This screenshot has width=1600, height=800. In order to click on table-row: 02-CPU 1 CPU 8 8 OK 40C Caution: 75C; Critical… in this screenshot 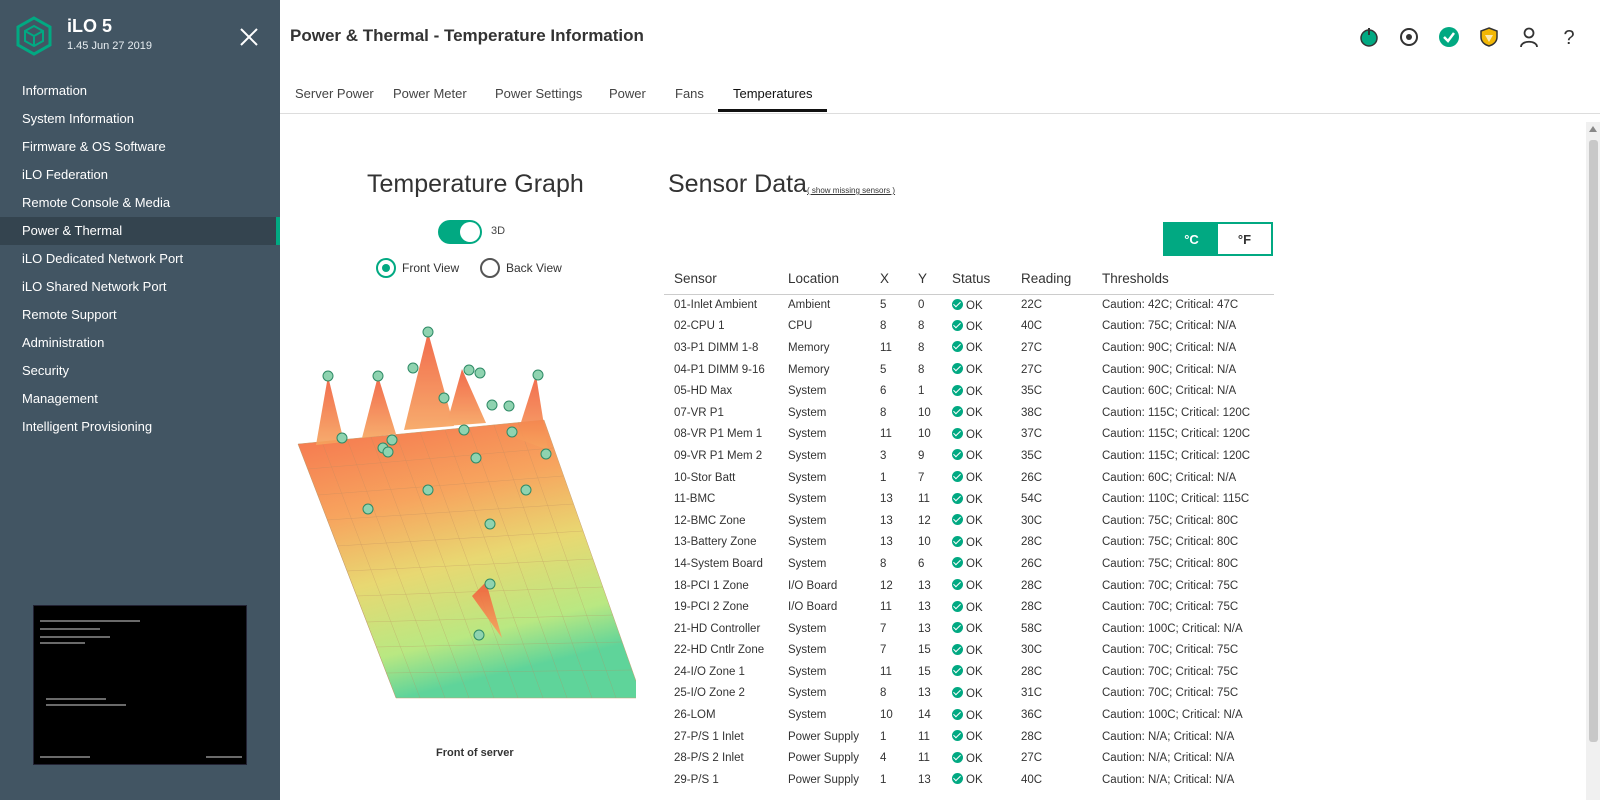, I will do `click(969, 327)`.